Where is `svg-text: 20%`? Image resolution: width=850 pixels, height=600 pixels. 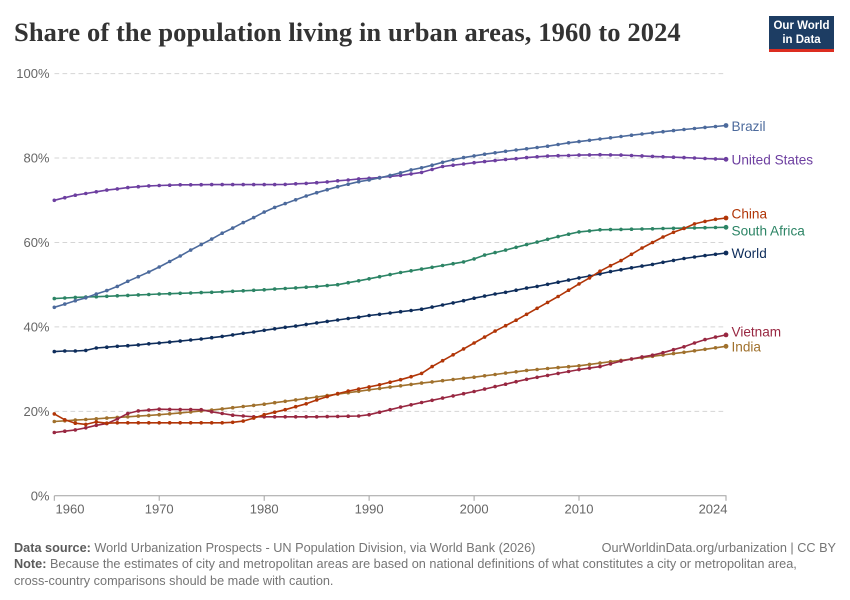 svg-text: 20% is located at coordinates (36, 411).